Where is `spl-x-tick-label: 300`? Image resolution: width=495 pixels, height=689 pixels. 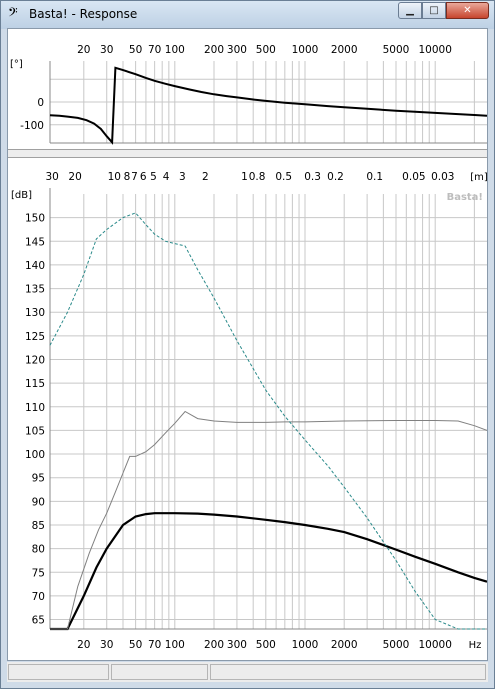
spl-x-tick-label: 300 is located at coordinates (237, 645).